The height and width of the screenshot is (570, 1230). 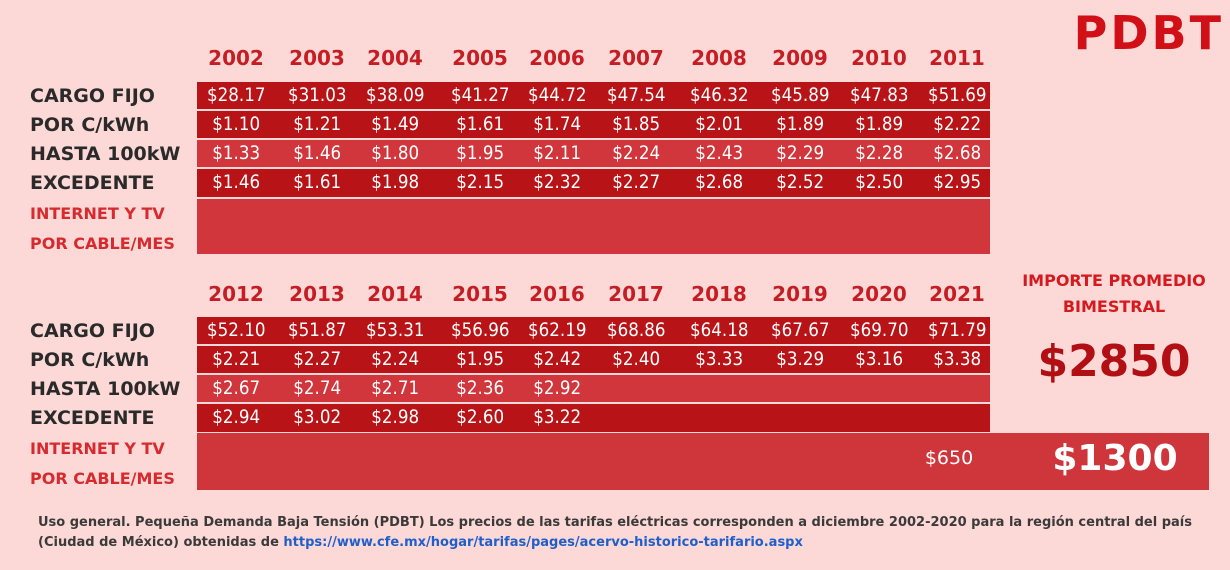 I want to click on table-cell: $2.21, so click(x=236, y=359).